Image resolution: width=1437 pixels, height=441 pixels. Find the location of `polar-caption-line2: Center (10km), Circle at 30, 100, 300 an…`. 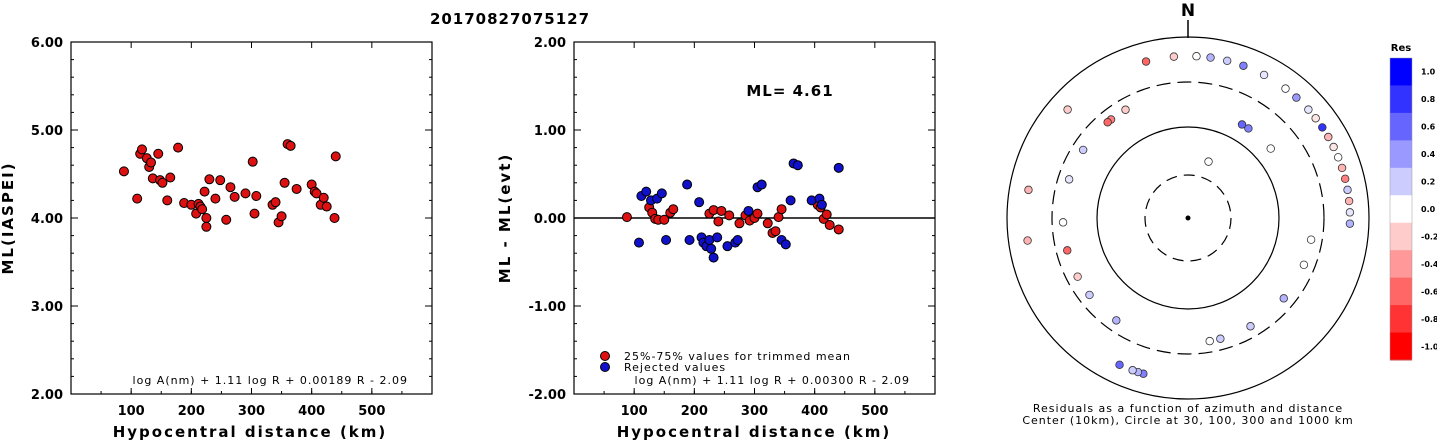

polar-caption-line2: Center (10km), Circle at 30, 100, 300 an… is located at coordinates (1187, 420).